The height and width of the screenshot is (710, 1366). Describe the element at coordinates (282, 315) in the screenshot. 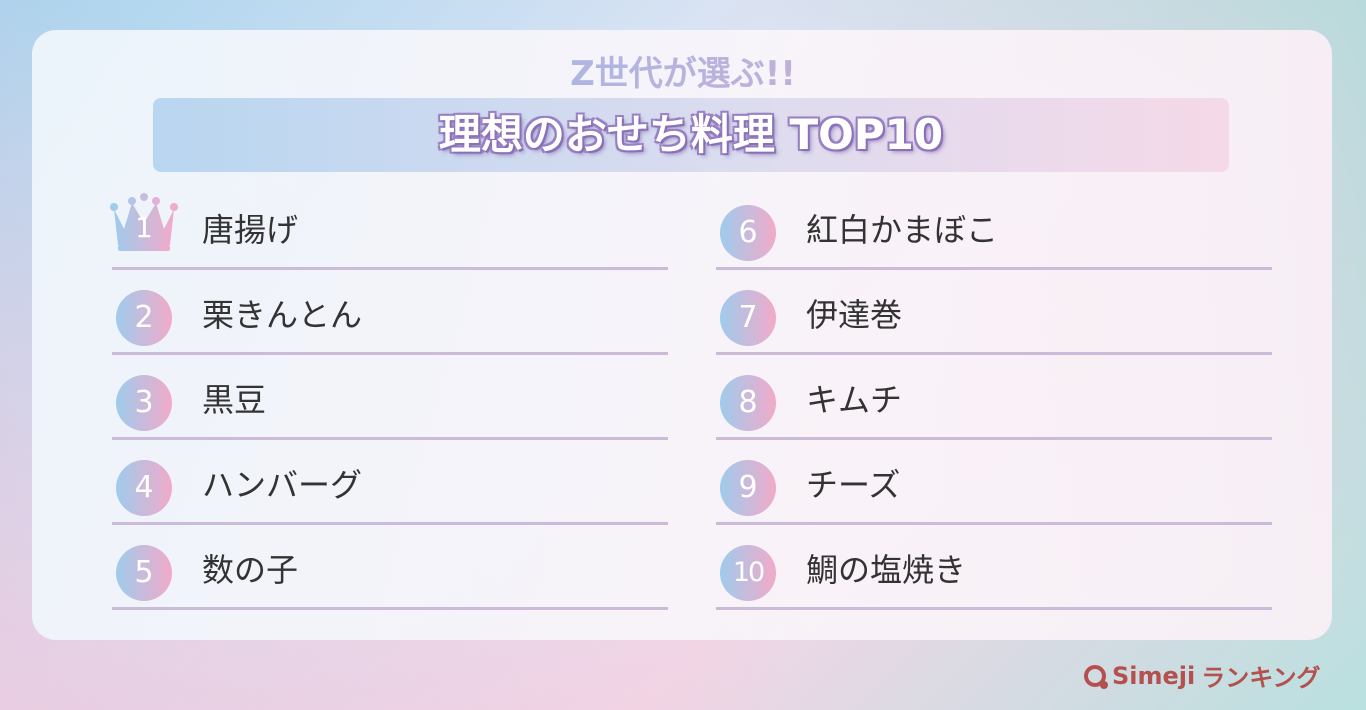

I see `item-label: 栗きんとん` at that location.